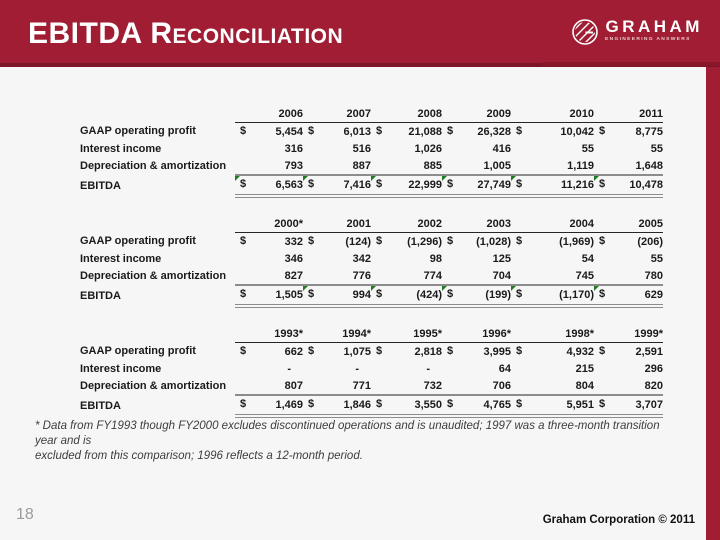 Image resolution: width=720 pixels, height=540 pixels. What do you see at coordinates (406, 276) in the screenshot?
I see `value-cell: 774` at bounding box center [406, 276].